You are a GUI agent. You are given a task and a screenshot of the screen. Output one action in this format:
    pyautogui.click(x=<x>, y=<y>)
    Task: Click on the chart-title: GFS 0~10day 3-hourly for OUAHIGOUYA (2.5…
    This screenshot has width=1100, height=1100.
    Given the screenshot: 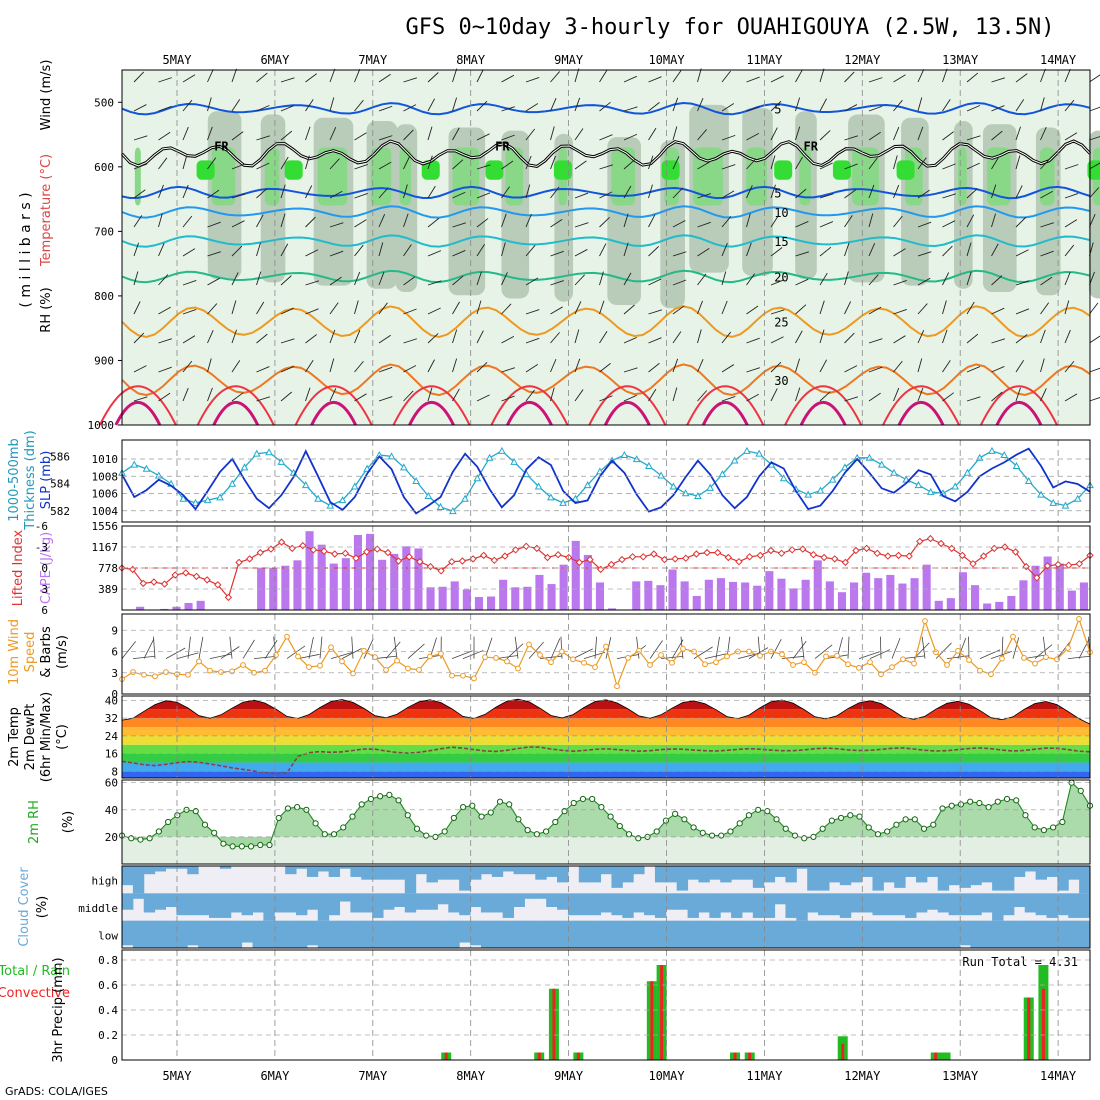 What is the action you would take?
    pyautogui.click(x=729, y=27)
    